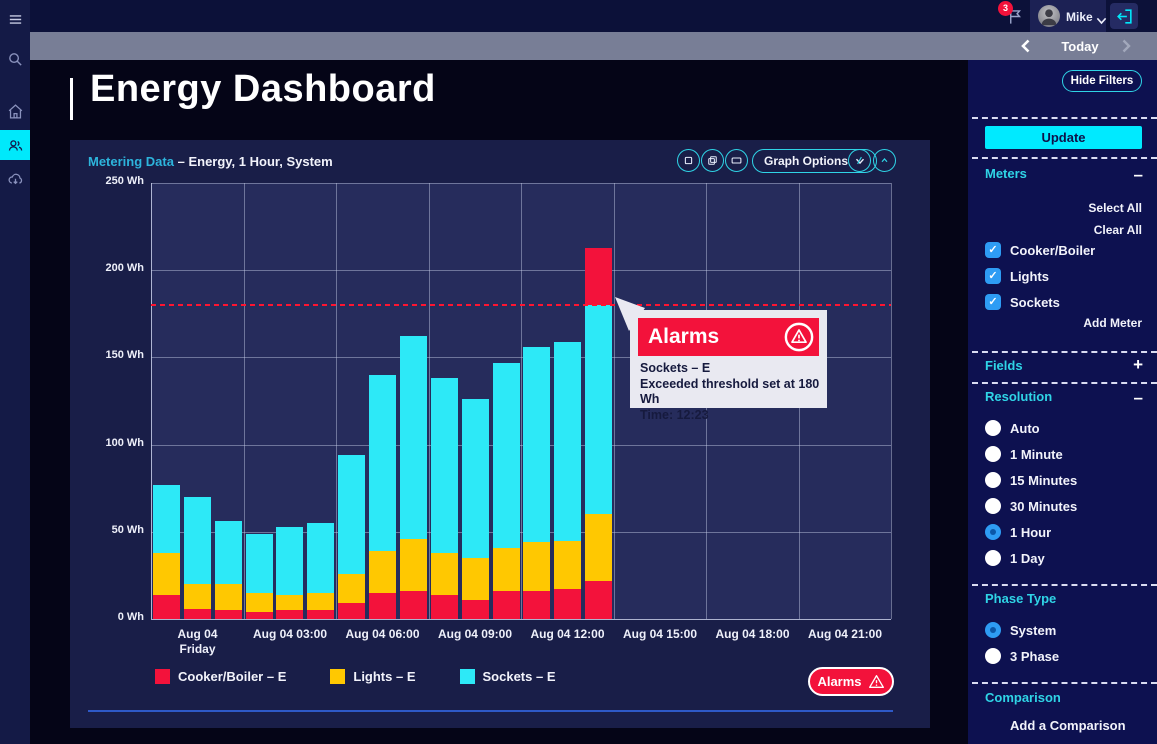  What do you see at coordinates (1138, 397) in the screenshot?
I see `collapse-resolution-button: –` at bounding box center [1138, 397].